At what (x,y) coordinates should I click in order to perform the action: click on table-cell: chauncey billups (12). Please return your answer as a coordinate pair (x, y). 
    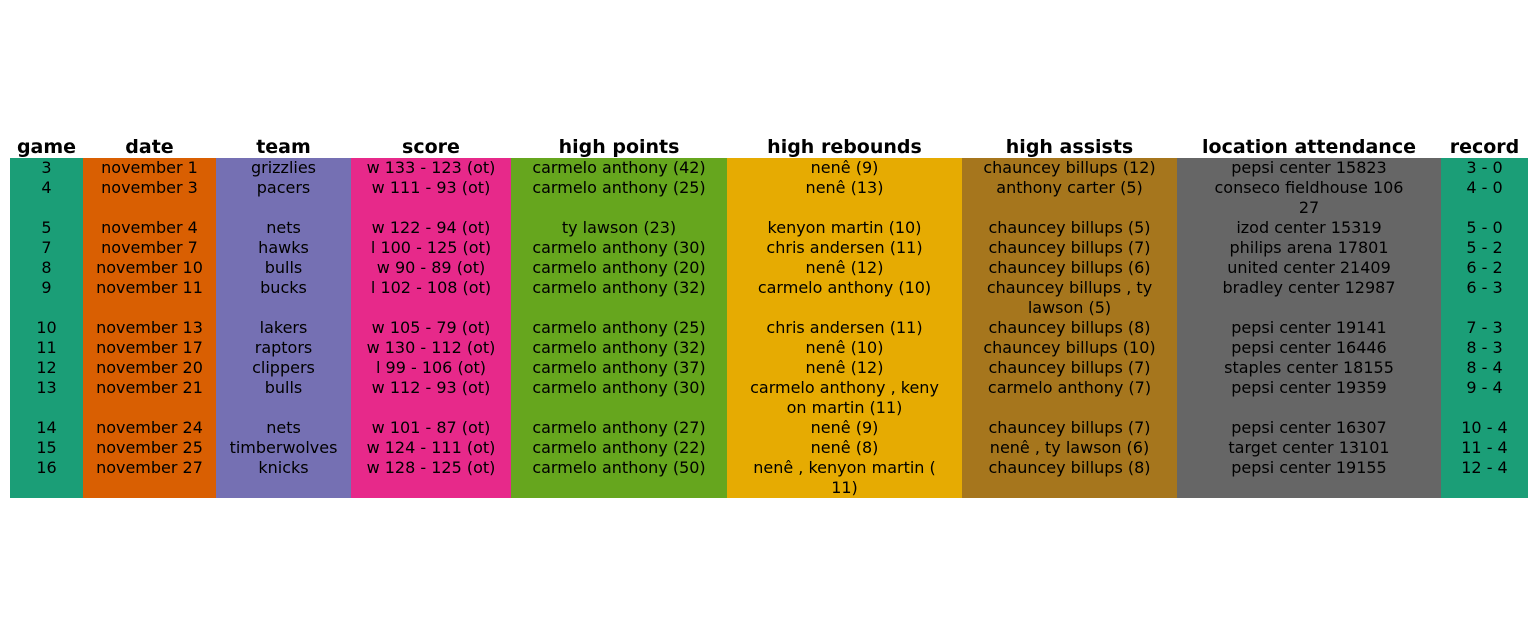
    Looking at the image, I should click on (1069, 167).